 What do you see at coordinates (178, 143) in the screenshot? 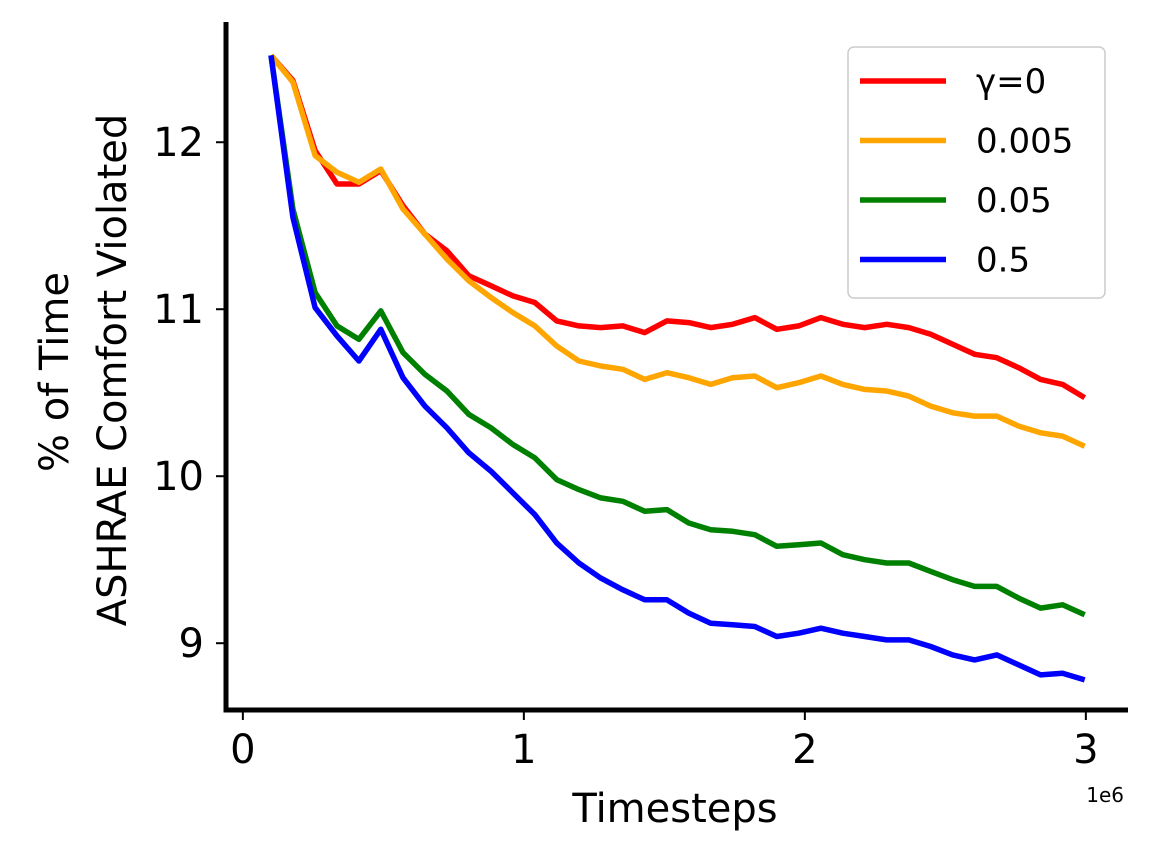
I see `y-tick-label-3: 12` at bounding box center [178, 143].